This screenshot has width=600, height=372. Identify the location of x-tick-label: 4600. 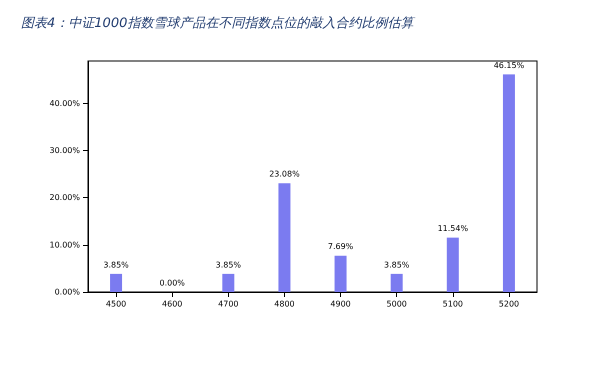
(172, 304).